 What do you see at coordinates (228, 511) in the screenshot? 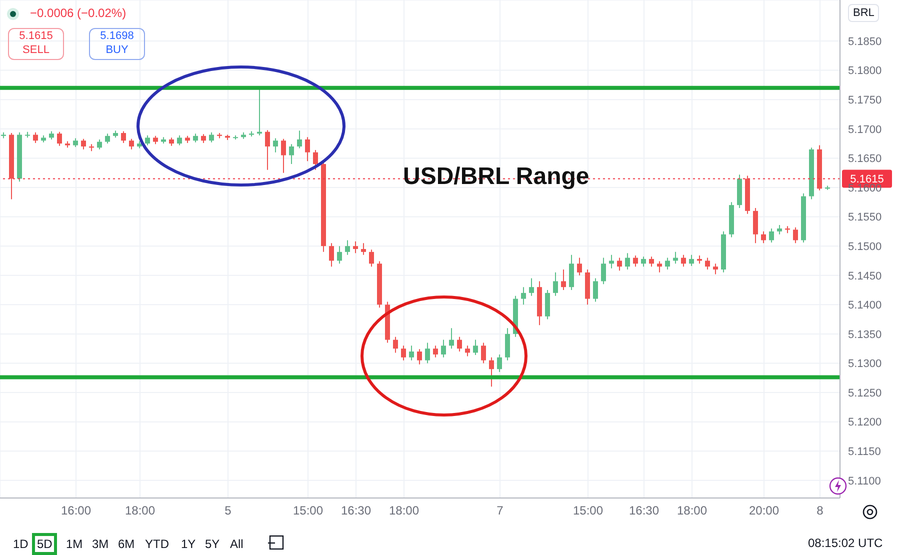
I see `x-tick-label: 5` at bounding box center [228, 511].